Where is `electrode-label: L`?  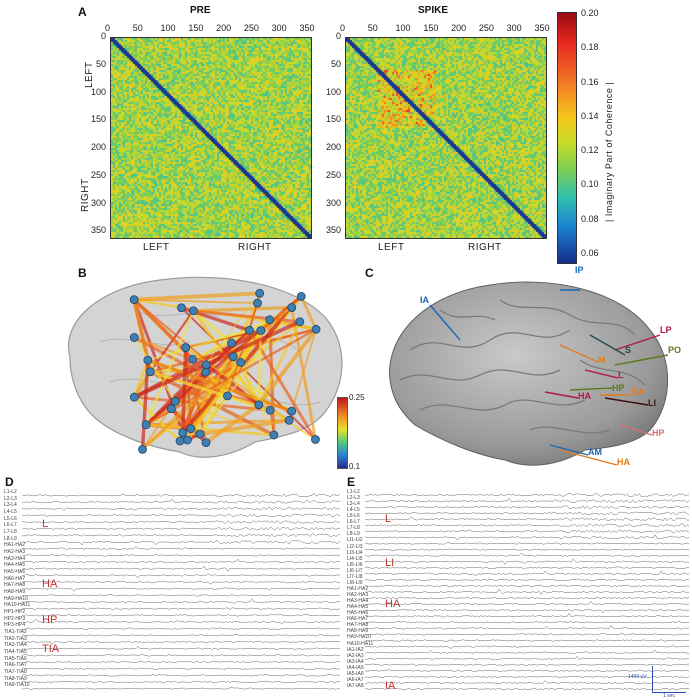
electrode-label: L is located at coordinates (621, 375).